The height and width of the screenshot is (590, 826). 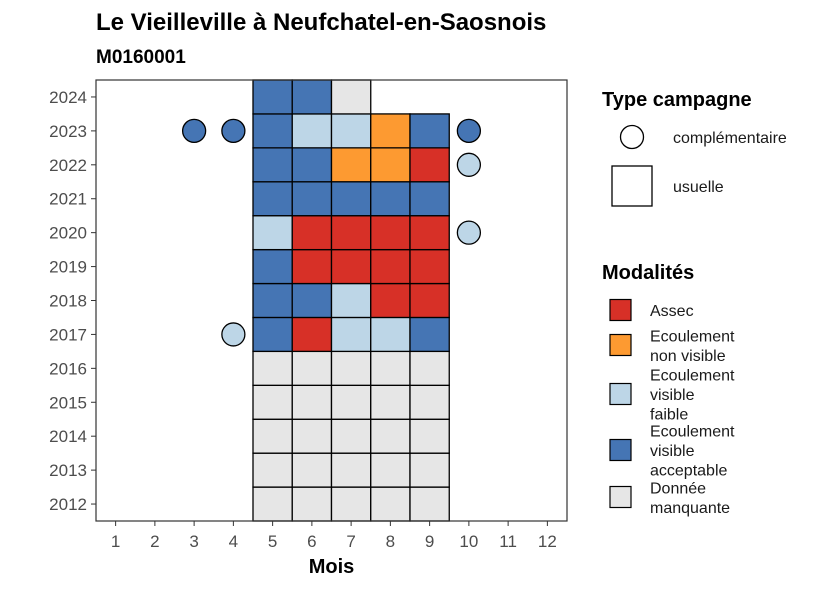 I want to click on legend-label-assec: Assec, so click(x=672, y=311).